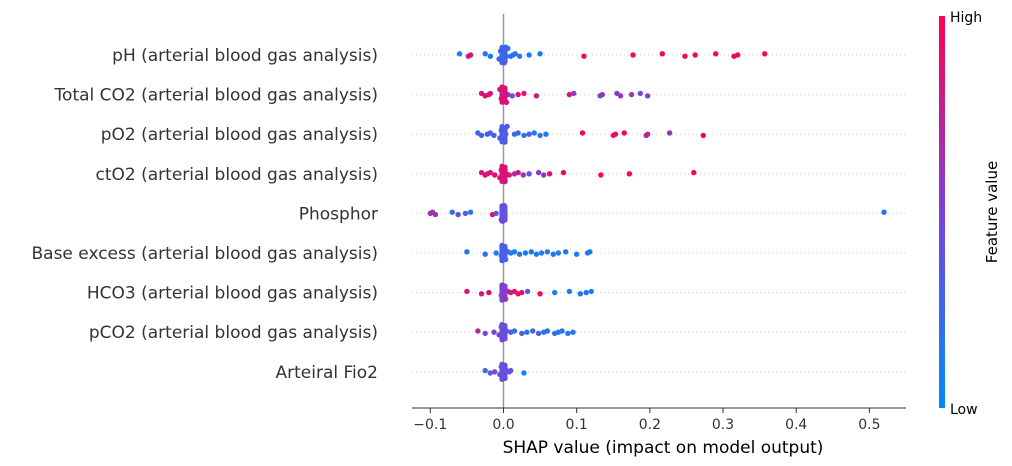 Image resolution: width=1012 pixels, height=466 pixels. What do you see at coordinates (232, 294) in the screenshot?
I see `feature-label: HCO3 (arterial blood gas analysis)` at bounding box center [232, 294].